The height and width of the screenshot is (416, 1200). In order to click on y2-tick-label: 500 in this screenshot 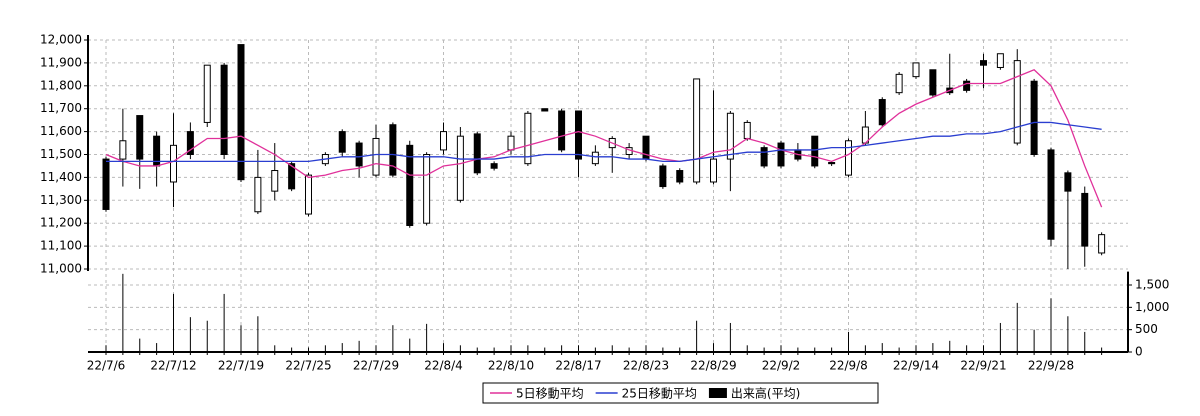, I will do `click(1146, 329)`.